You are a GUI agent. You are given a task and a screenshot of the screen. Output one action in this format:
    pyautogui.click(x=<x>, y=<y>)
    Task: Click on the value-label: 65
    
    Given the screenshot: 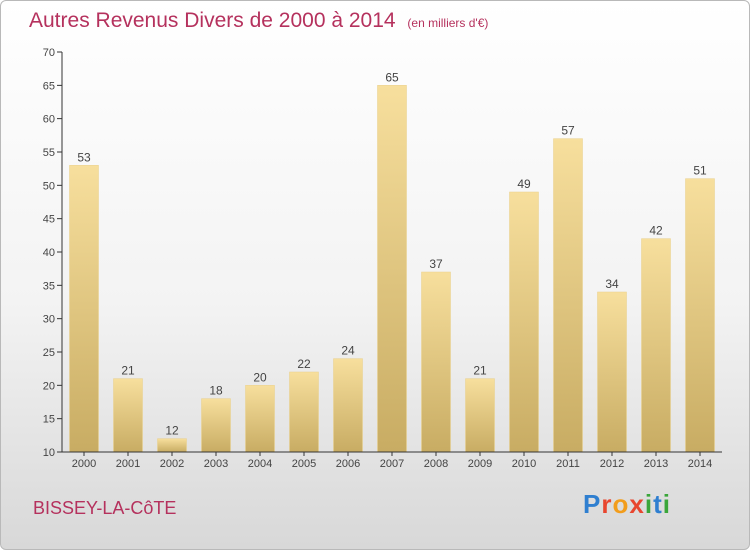 What is the action you would take?
    pyautogui.click(x=392, y=77)
    